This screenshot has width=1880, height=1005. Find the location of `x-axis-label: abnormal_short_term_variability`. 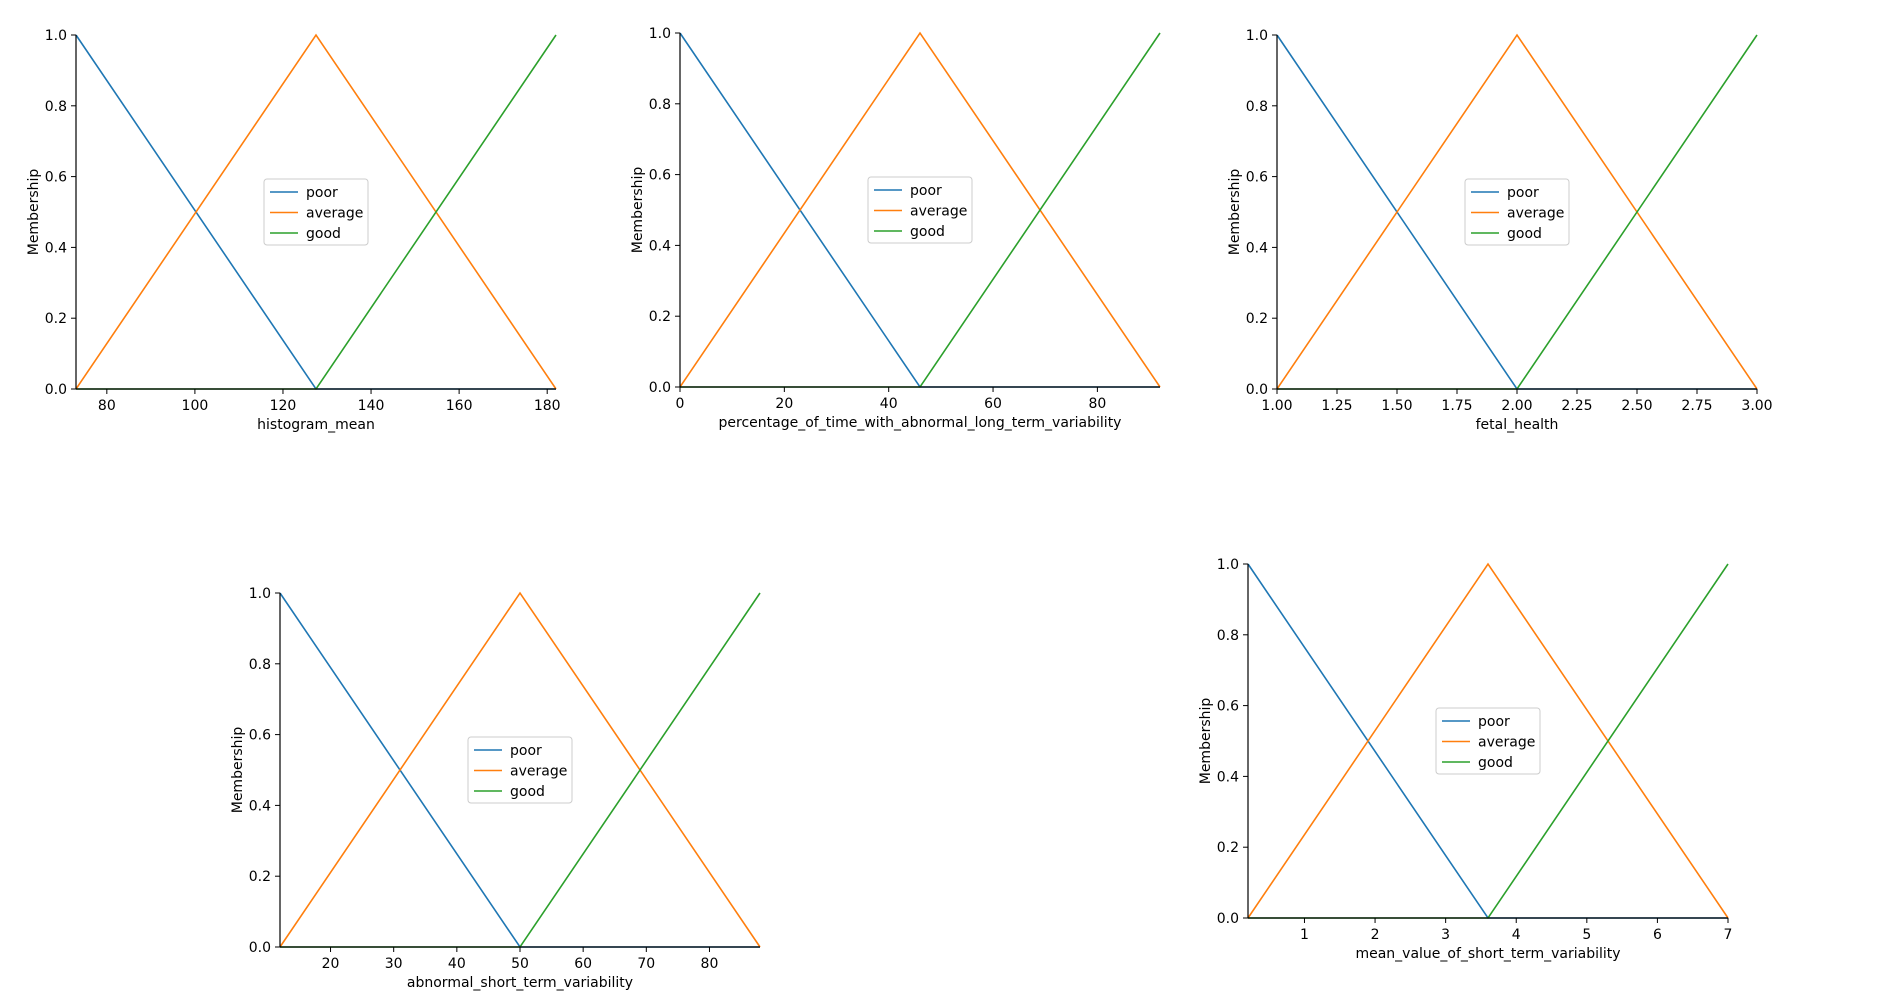

x-axis-label: abnormal_short_term_variability is located at coordinates (520, 983).